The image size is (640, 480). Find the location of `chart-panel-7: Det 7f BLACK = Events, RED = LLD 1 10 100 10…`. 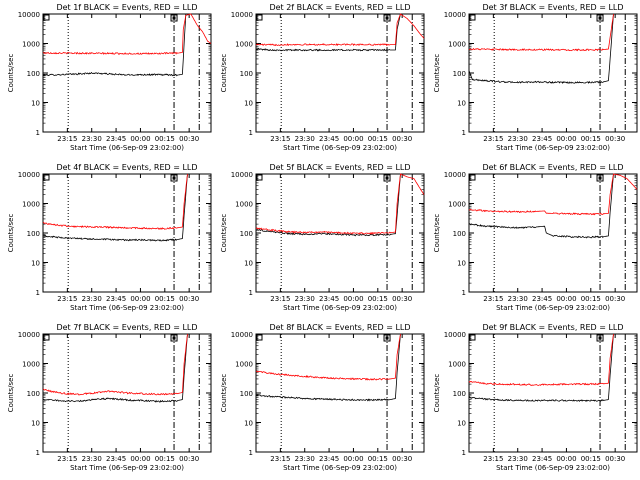

chart-panel-7: Det 7f BLACK = Events, RED = LLD 1 10 100 10… is located at coordinates (109, 397).